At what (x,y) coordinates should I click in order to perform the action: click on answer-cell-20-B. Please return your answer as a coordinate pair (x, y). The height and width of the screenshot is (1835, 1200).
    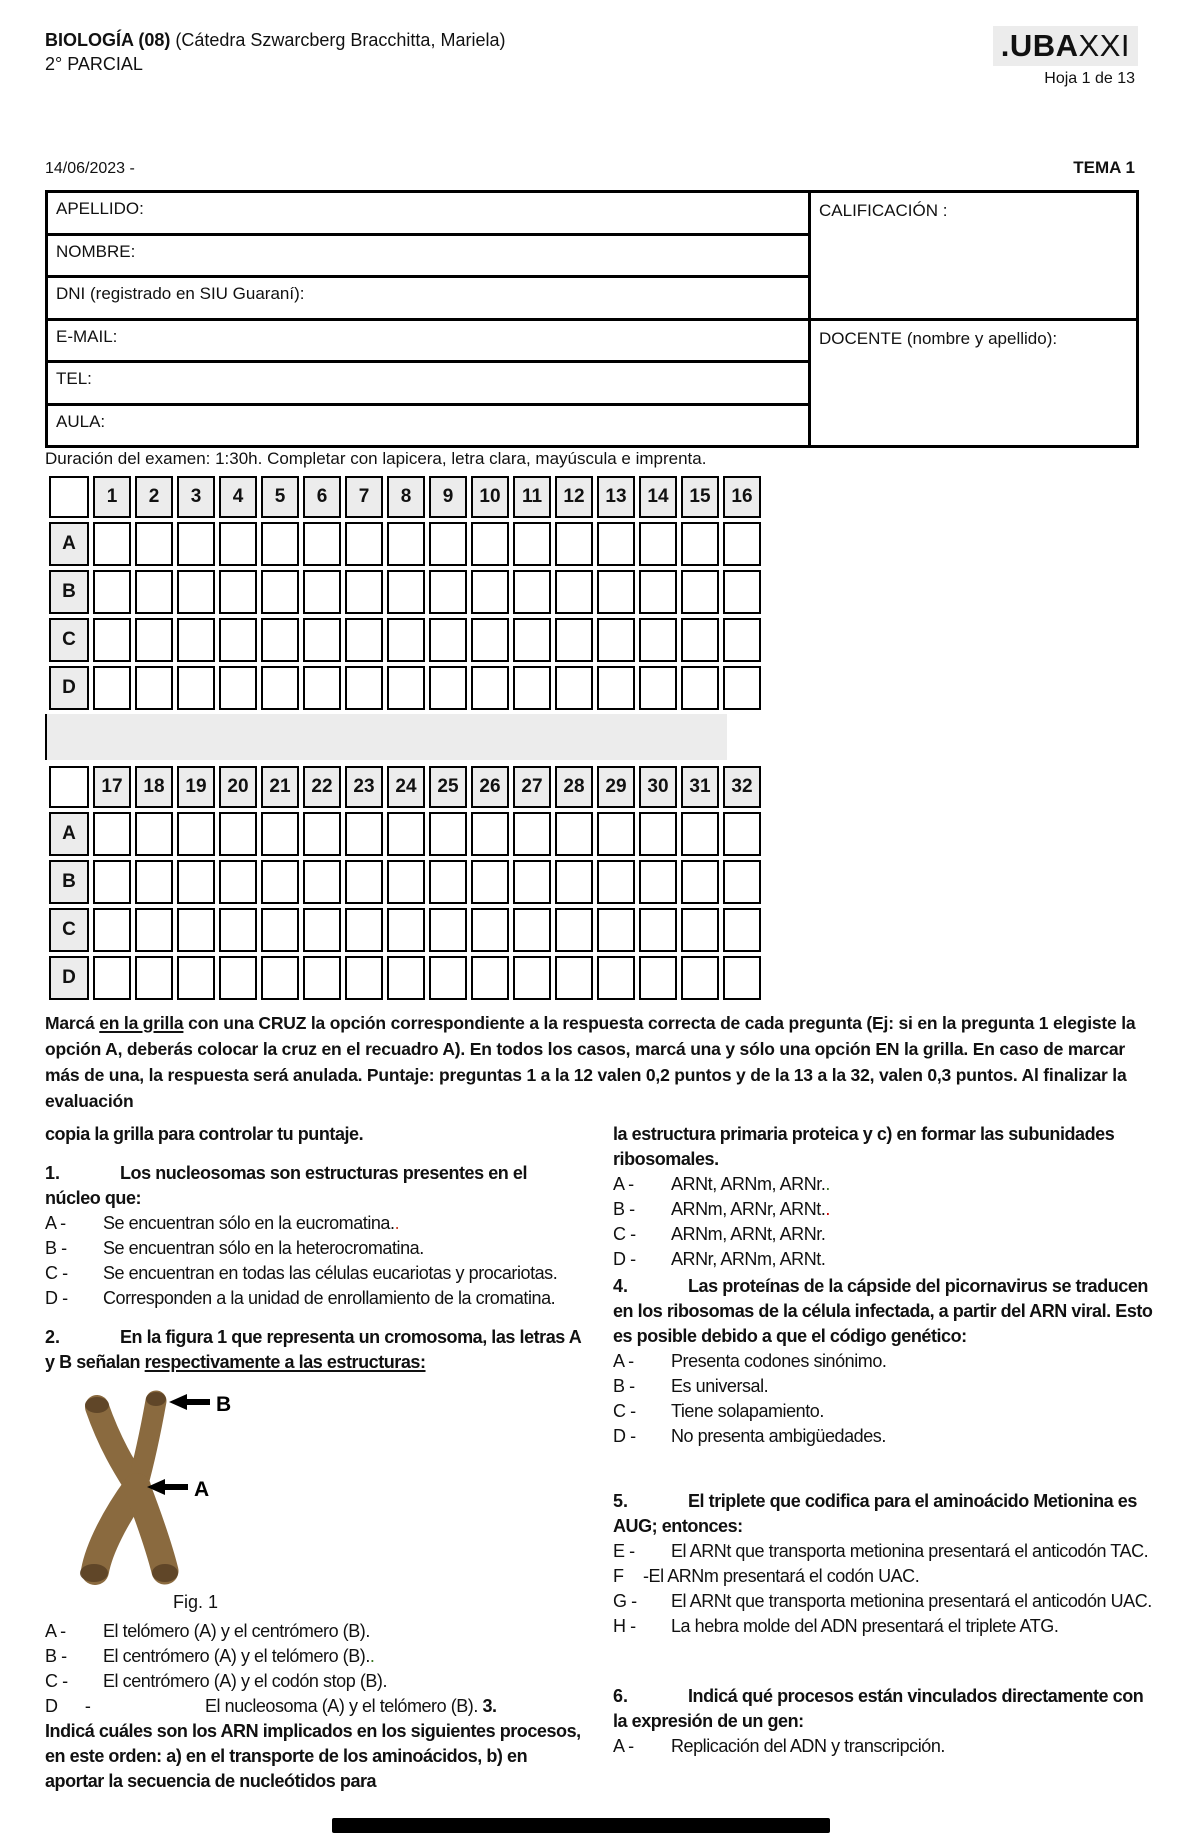
    Looking at the image, I should click on (238, 882).